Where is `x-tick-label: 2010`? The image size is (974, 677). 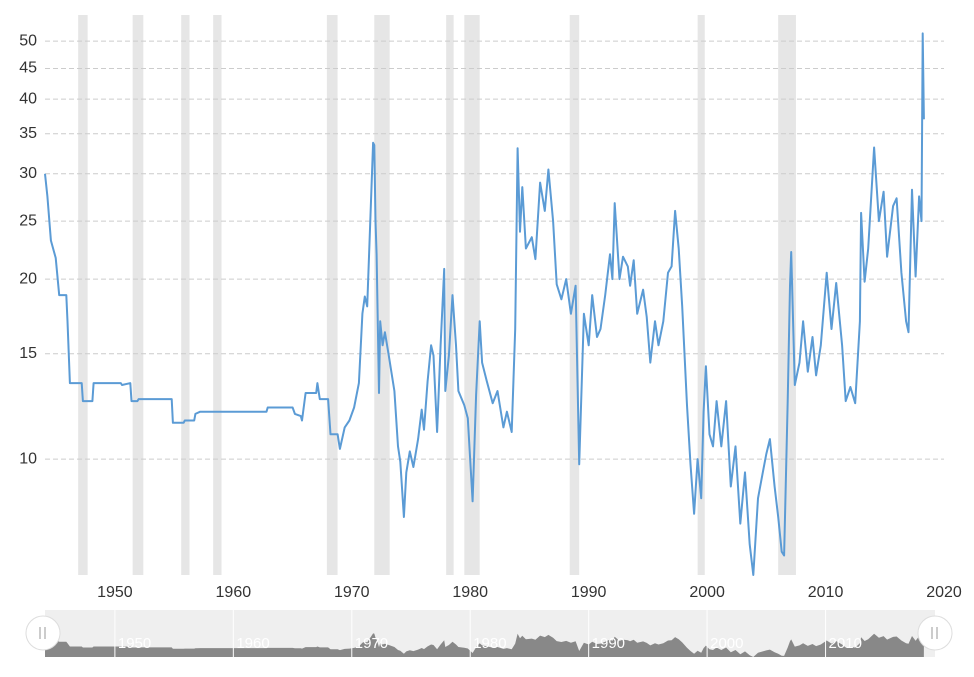
x-tick-label: 2010 is located at coordinates (826, 592).